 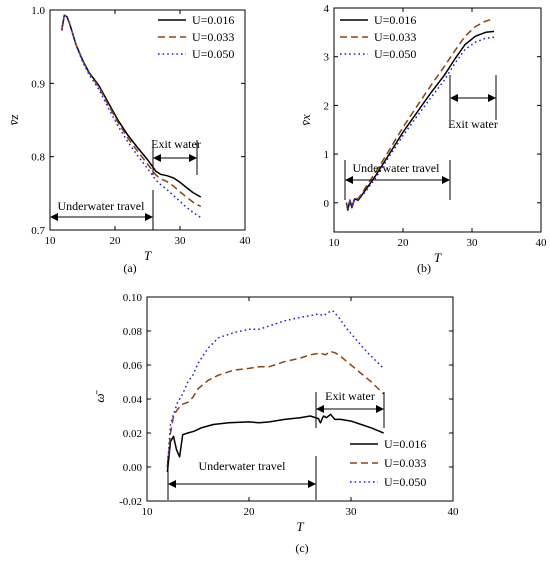 I want to click on panel-label: (c), so click(x=301, y=548).